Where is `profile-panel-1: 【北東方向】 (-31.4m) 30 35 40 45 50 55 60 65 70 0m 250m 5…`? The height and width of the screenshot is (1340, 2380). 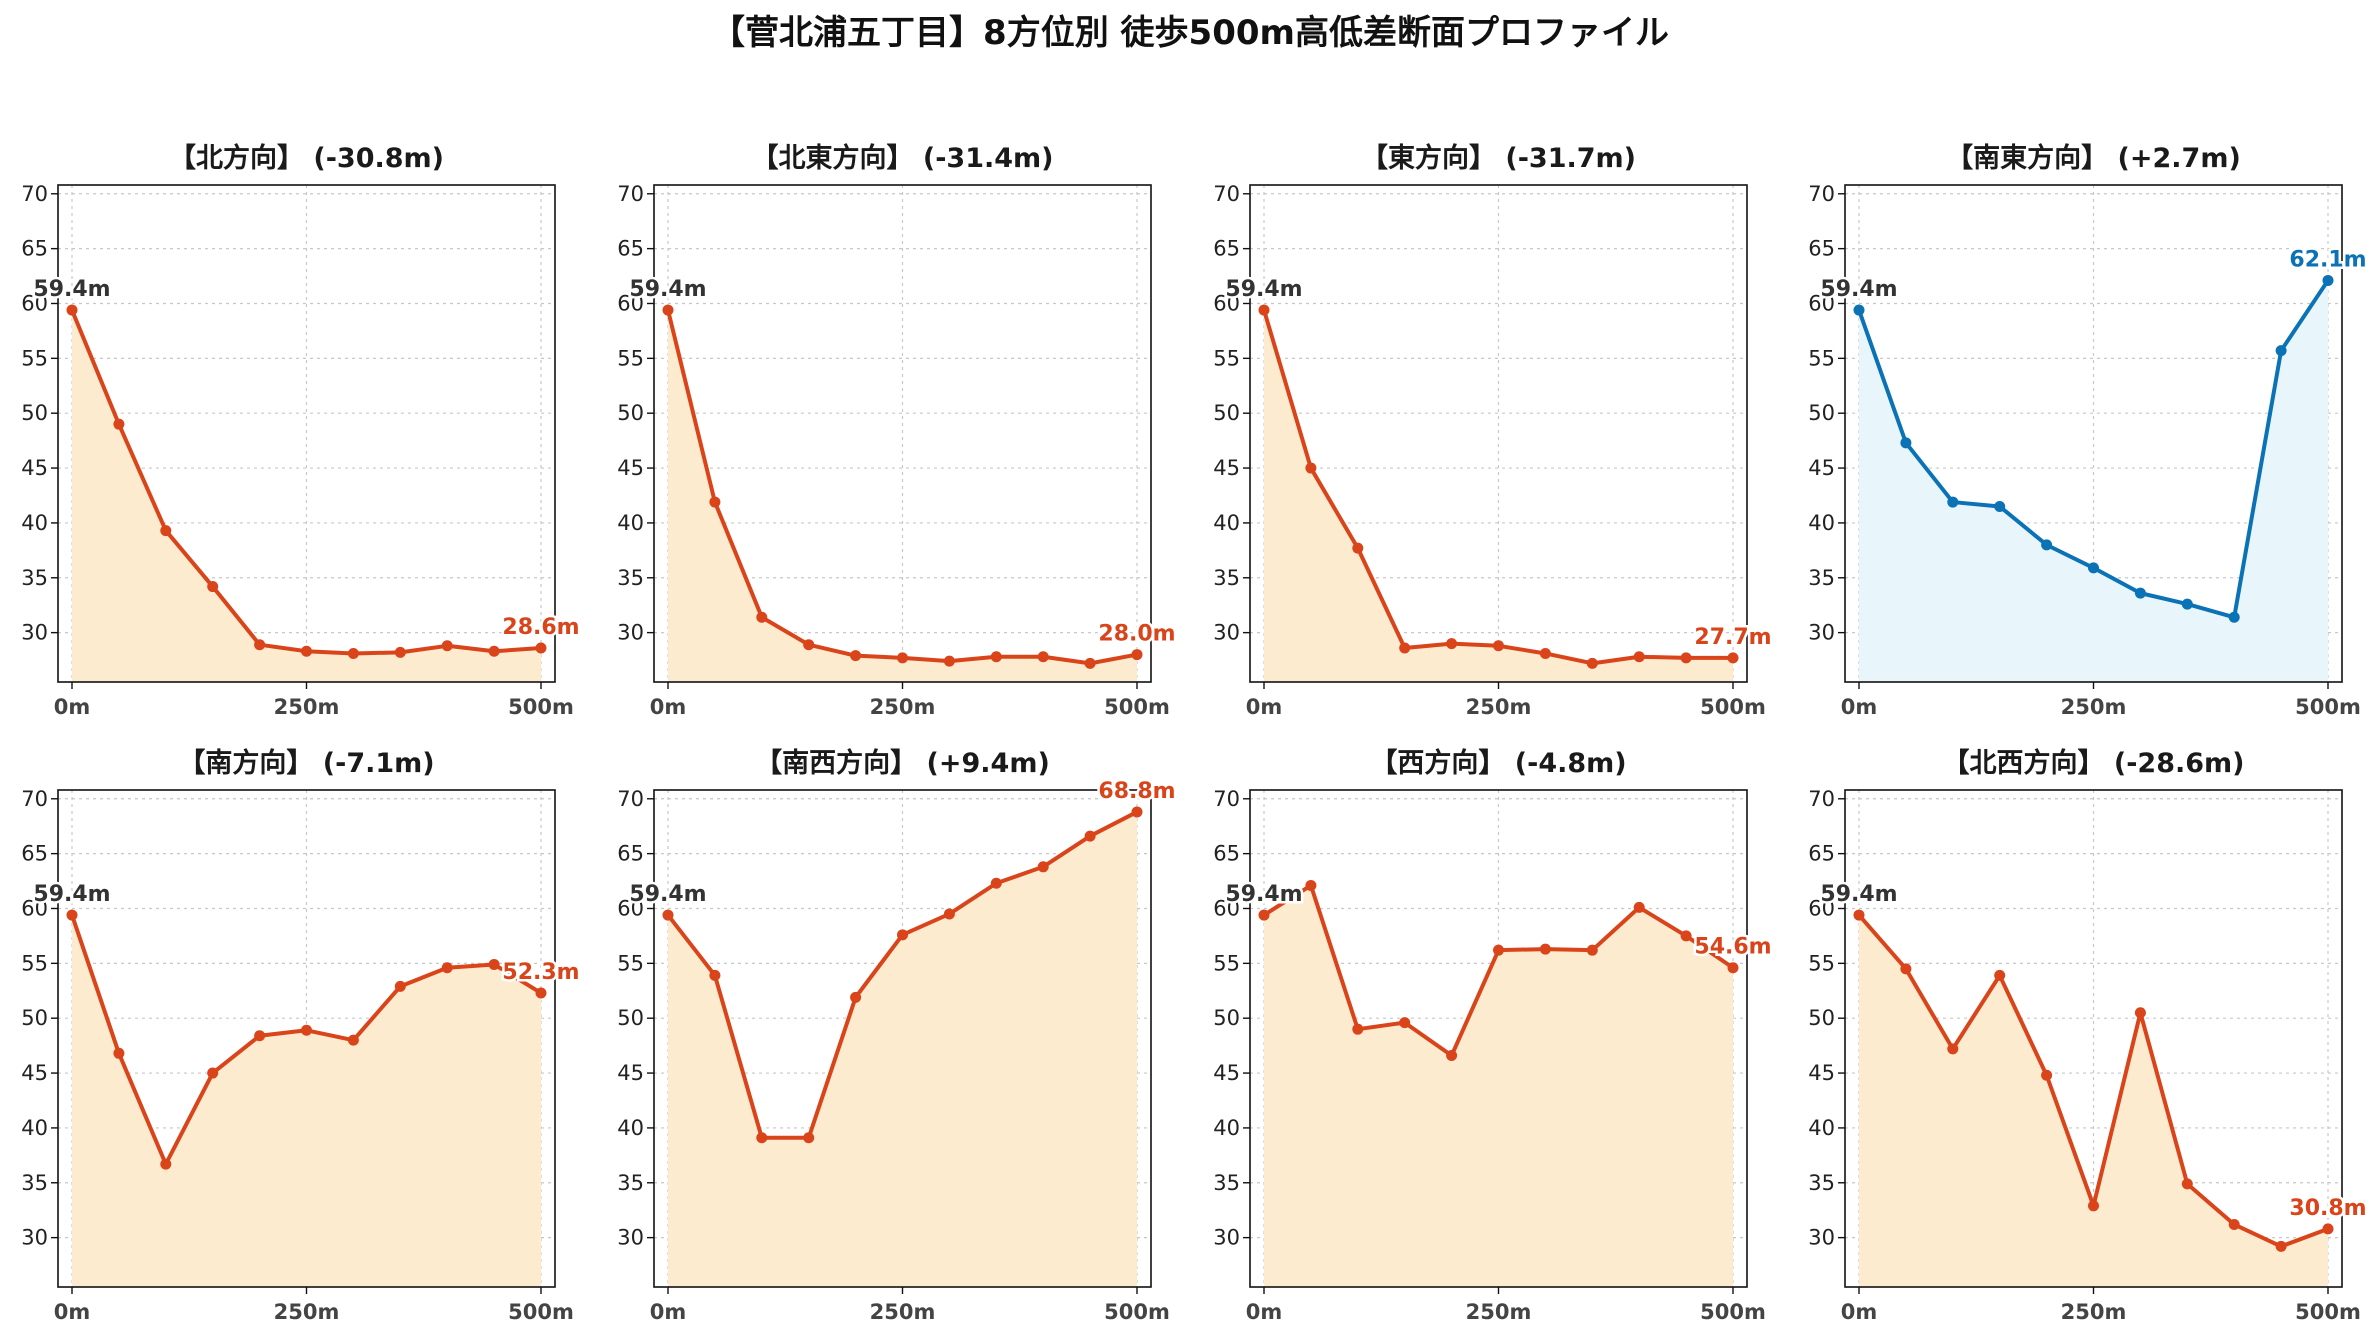
profile-panel-1: 【北東方向】 (-31.4m) 30 35 40 45 50 55 60 65 70 0m 250m 5… is located at coordinates (897, 430).